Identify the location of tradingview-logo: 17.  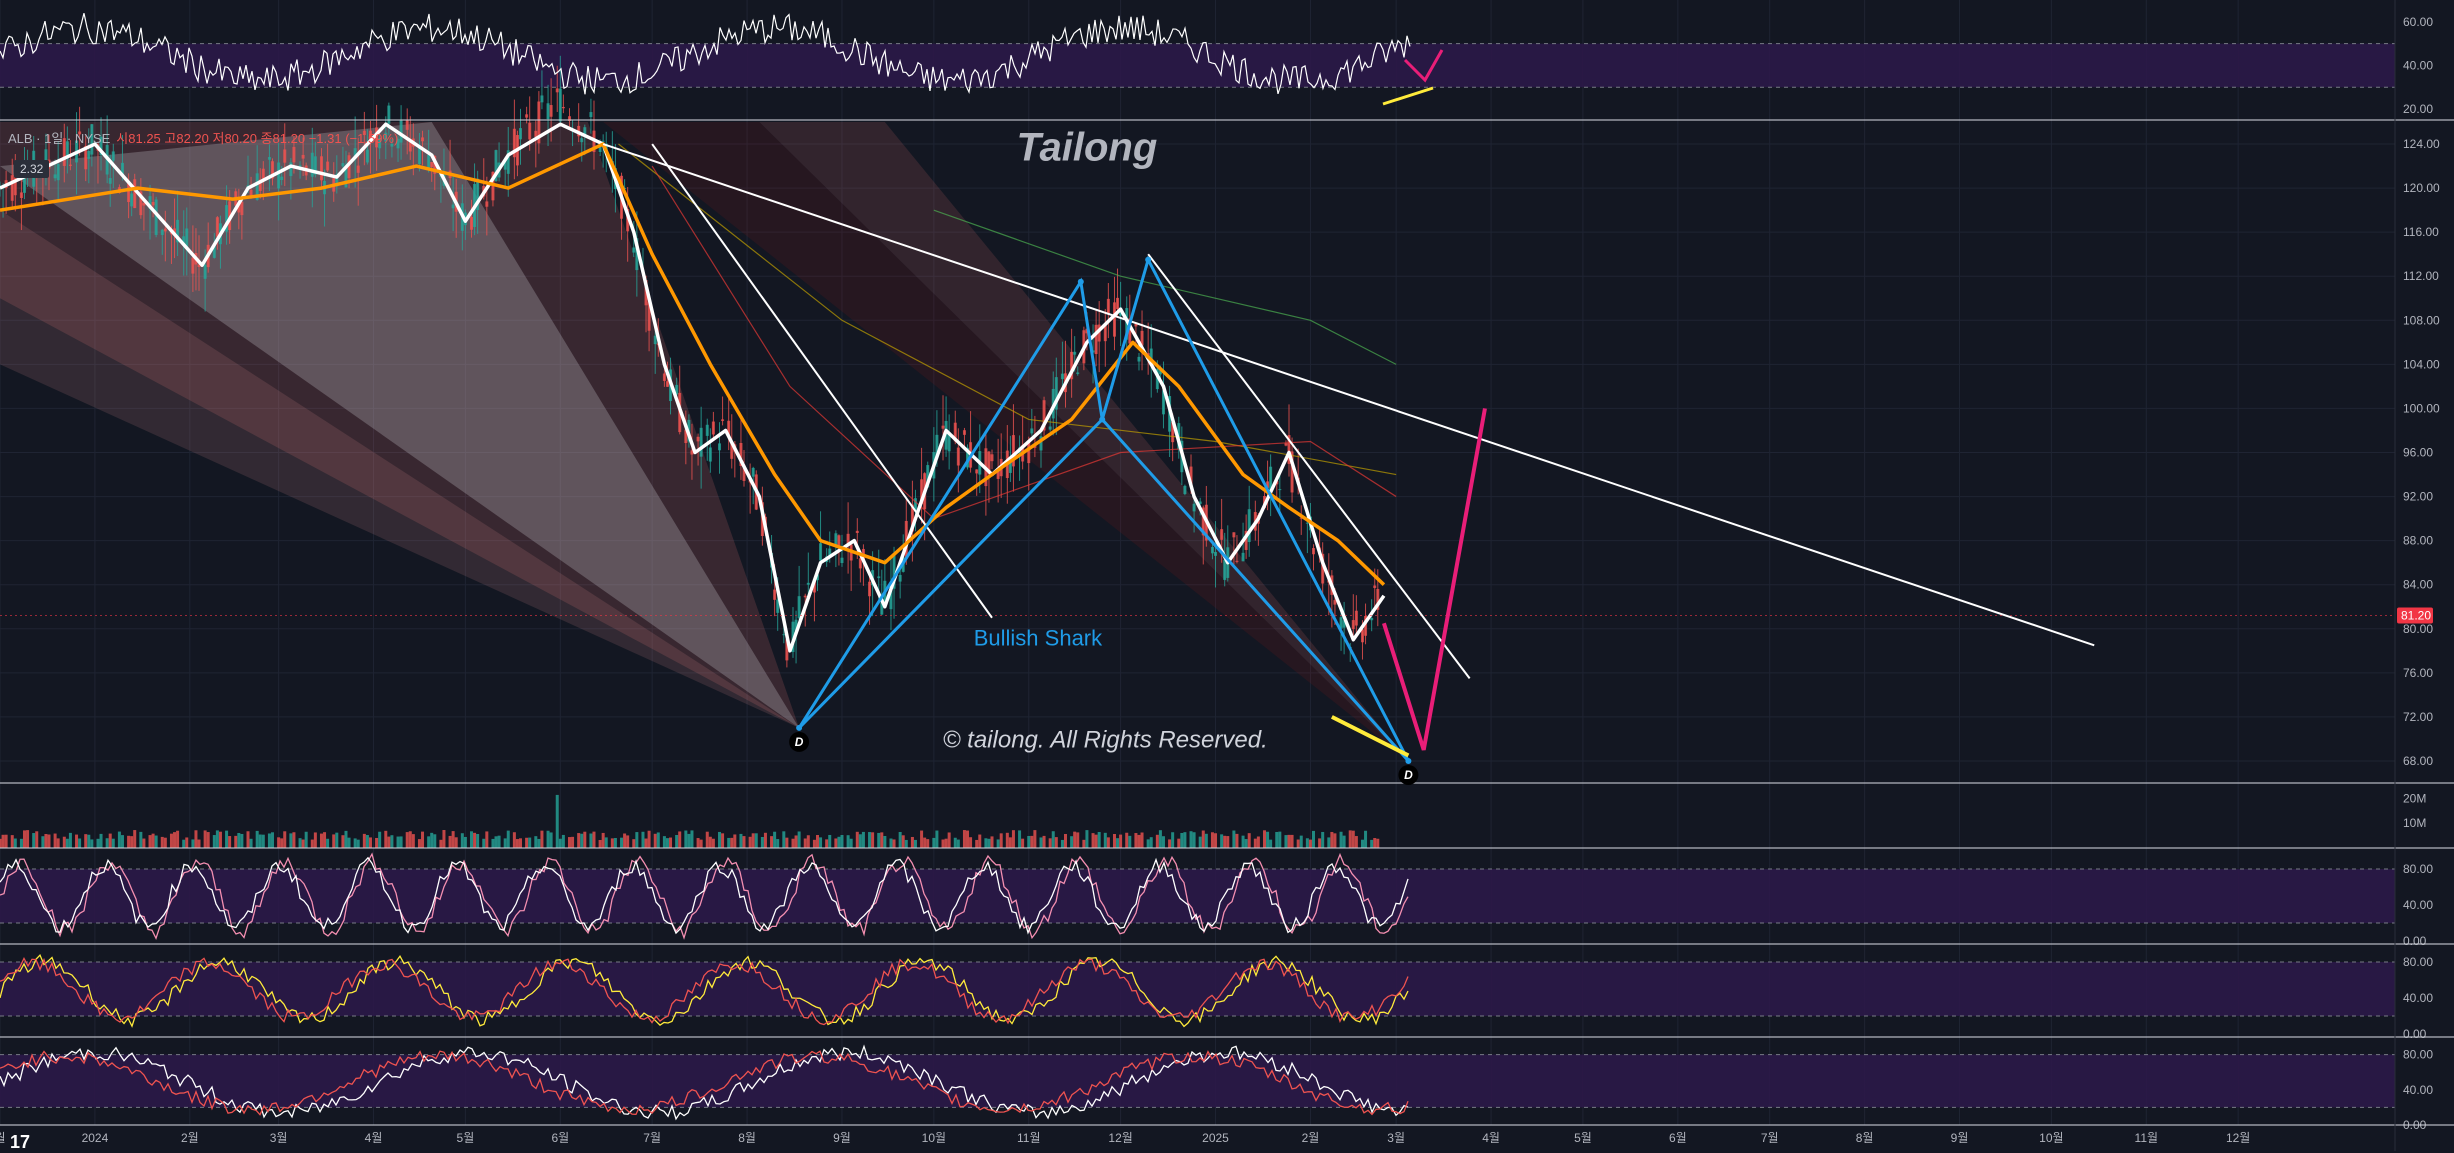
(20, 1142).